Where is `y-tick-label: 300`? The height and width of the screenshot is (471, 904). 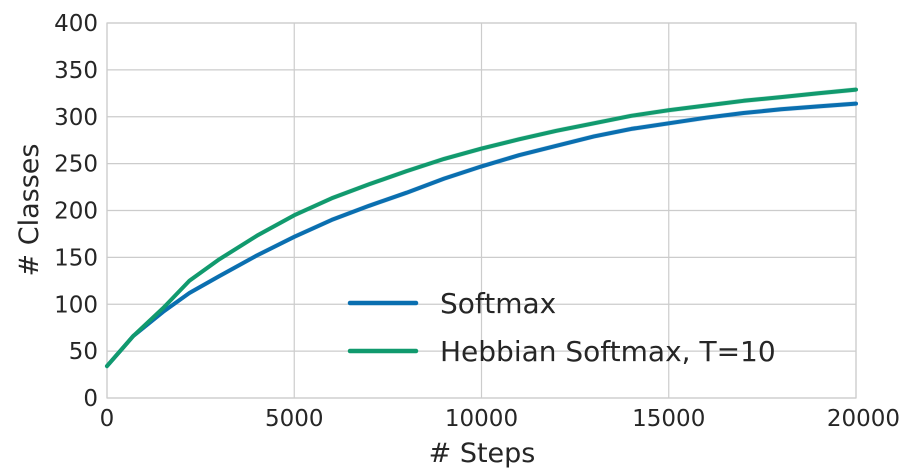
y-tick-label: 300 is located at coordinates (76, 118).